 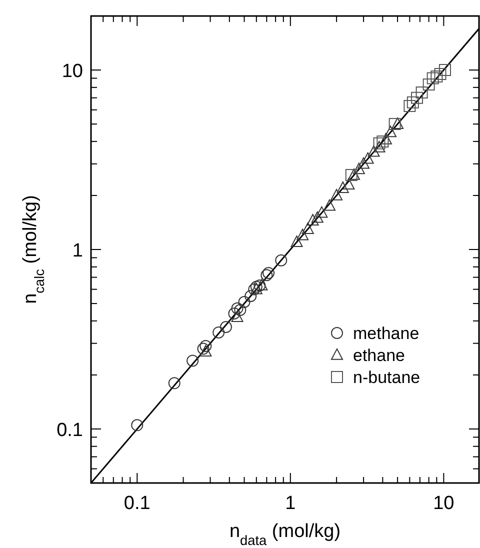 What do you see at coordinates (69, 430) in the screenshot?
I see `y-tick-label: 0.1` at bounding box center [69, 430].